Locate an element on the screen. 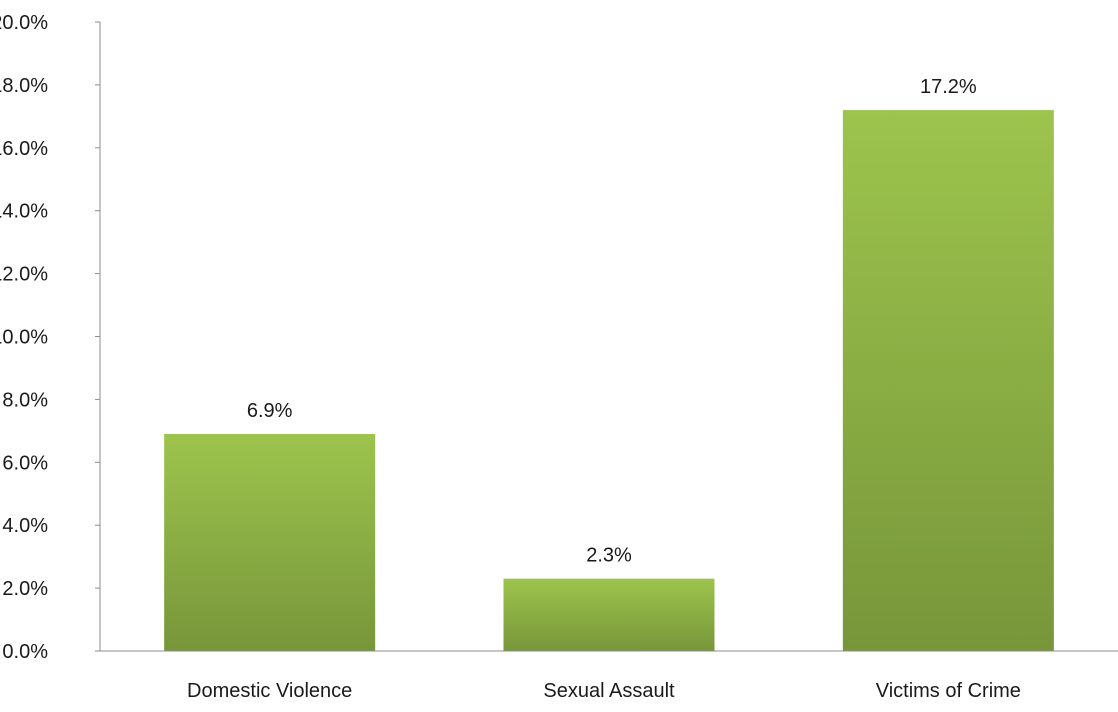 The height and width of the screenshot is (712, 1118). y-tick-label: 8.0% is located at coordinates (25, 400).